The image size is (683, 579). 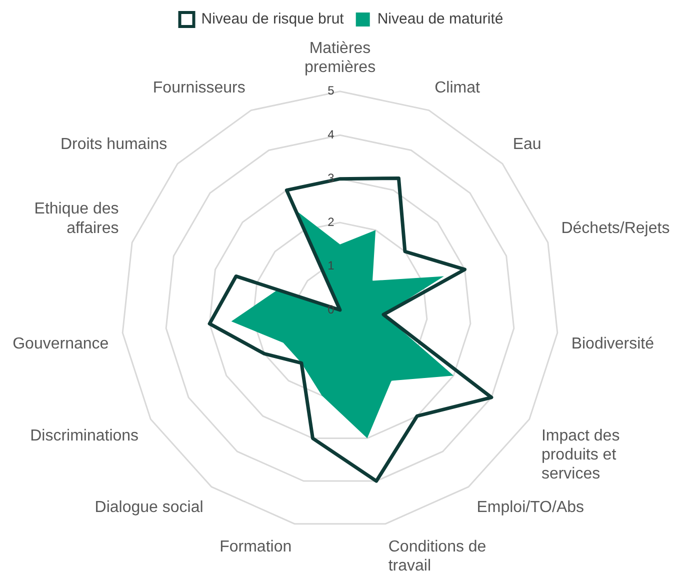 What do you see at coordinates (199, 87) in the screenshot?
I see `spoke-label: Fournisseurs` at bounding box center [199, 87].